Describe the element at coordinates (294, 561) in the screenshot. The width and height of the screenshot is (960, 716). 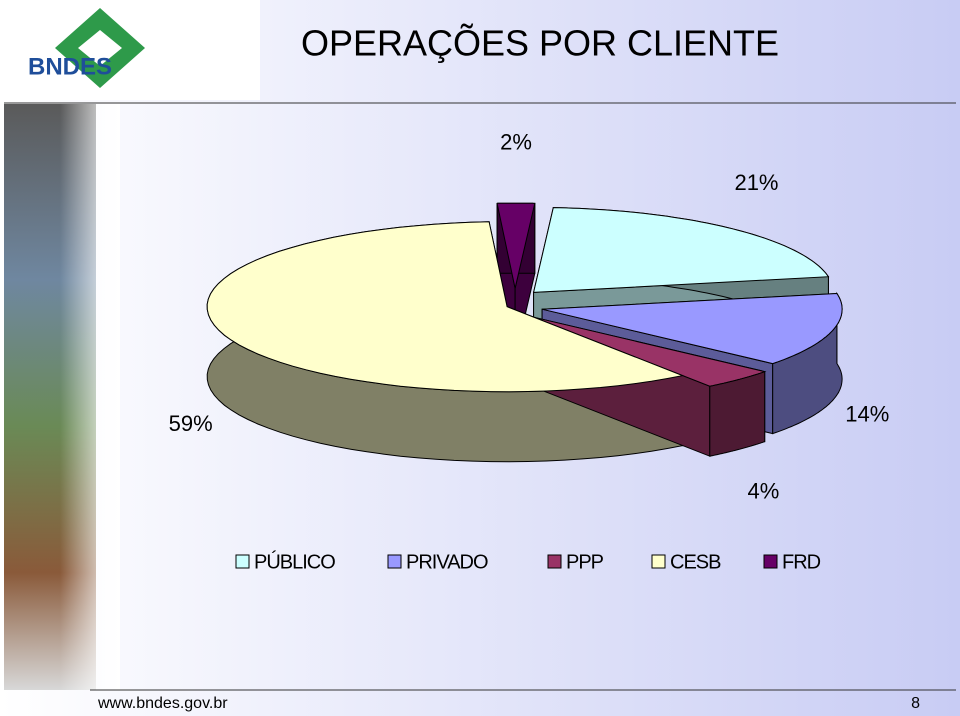
I see `legend-label: PÚBLICO` at that location.